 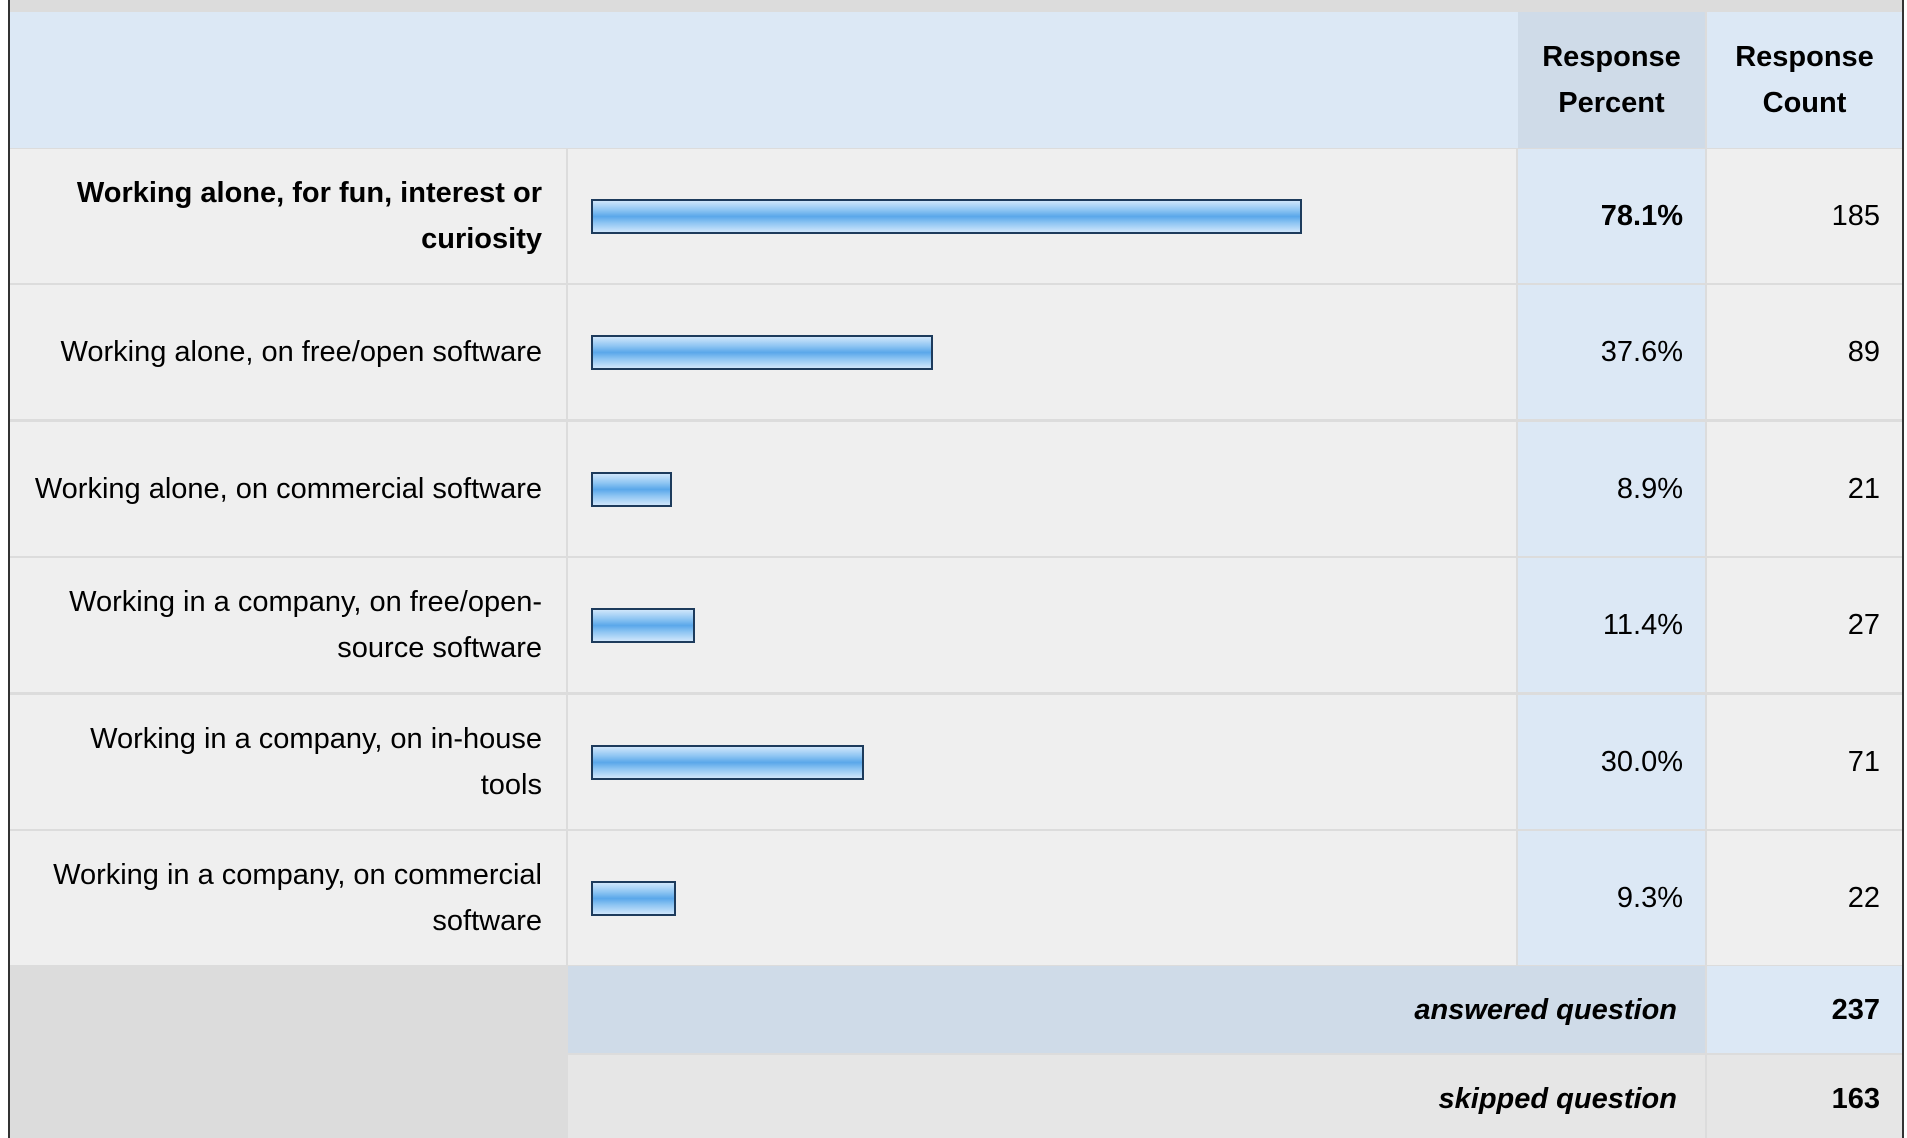 What do you see at coordinates (1649, 898) in the screenshot?
I see `percent-text: 9.3%` at bounding box center [1649, 898].